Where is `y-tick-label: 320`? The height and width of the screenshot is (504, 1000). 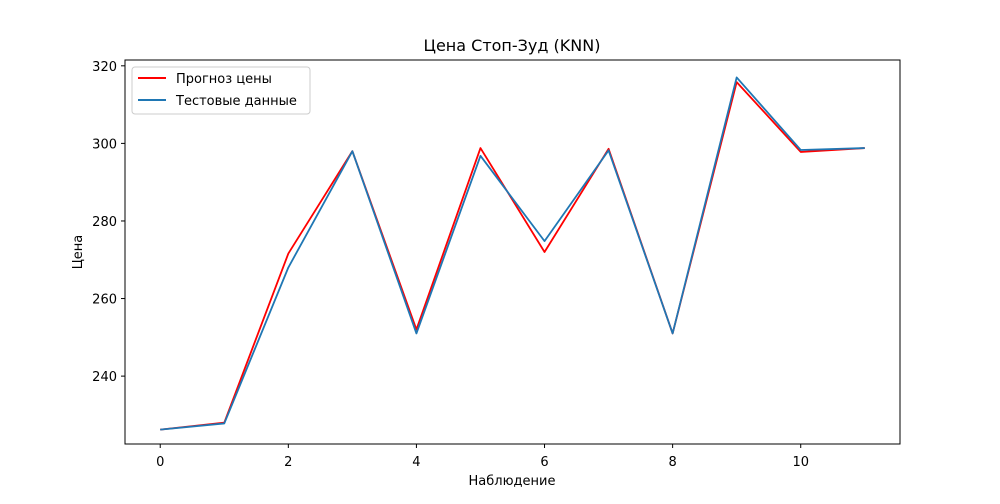 y-tick-label: 320 is located at coordinates (104, 67).